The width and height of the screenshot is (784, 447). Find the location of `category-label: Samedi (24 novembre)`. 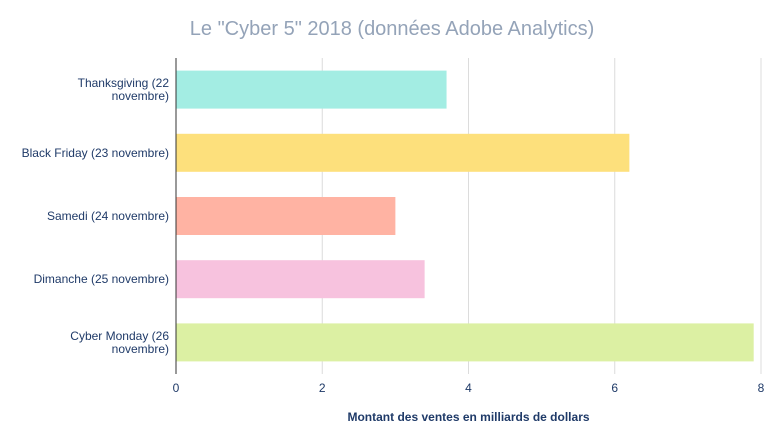

category-label: Samedi (24 novembre) is located at coordinates (108, 216).